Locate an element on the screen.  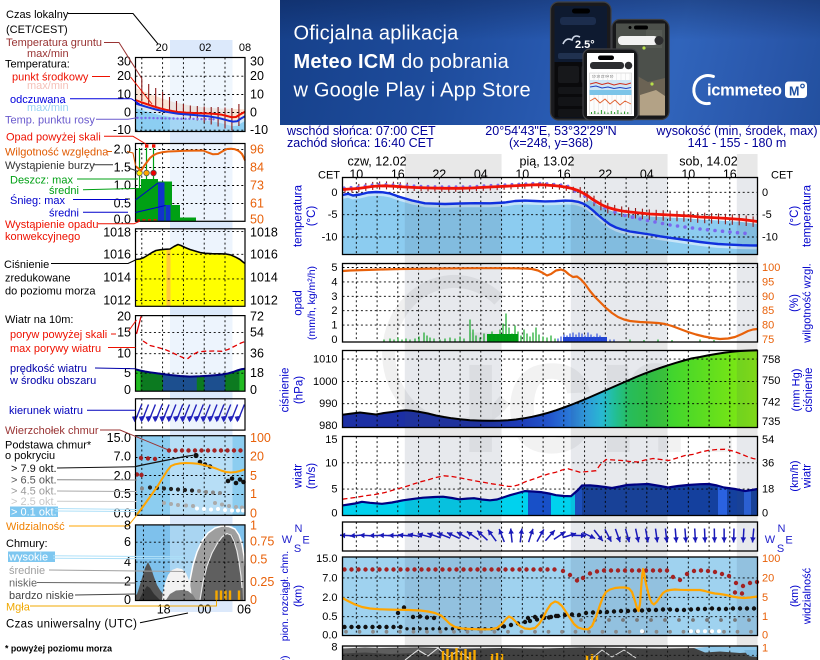
svg-text: Temperatura gruntu is located at coordinates (54, 43).